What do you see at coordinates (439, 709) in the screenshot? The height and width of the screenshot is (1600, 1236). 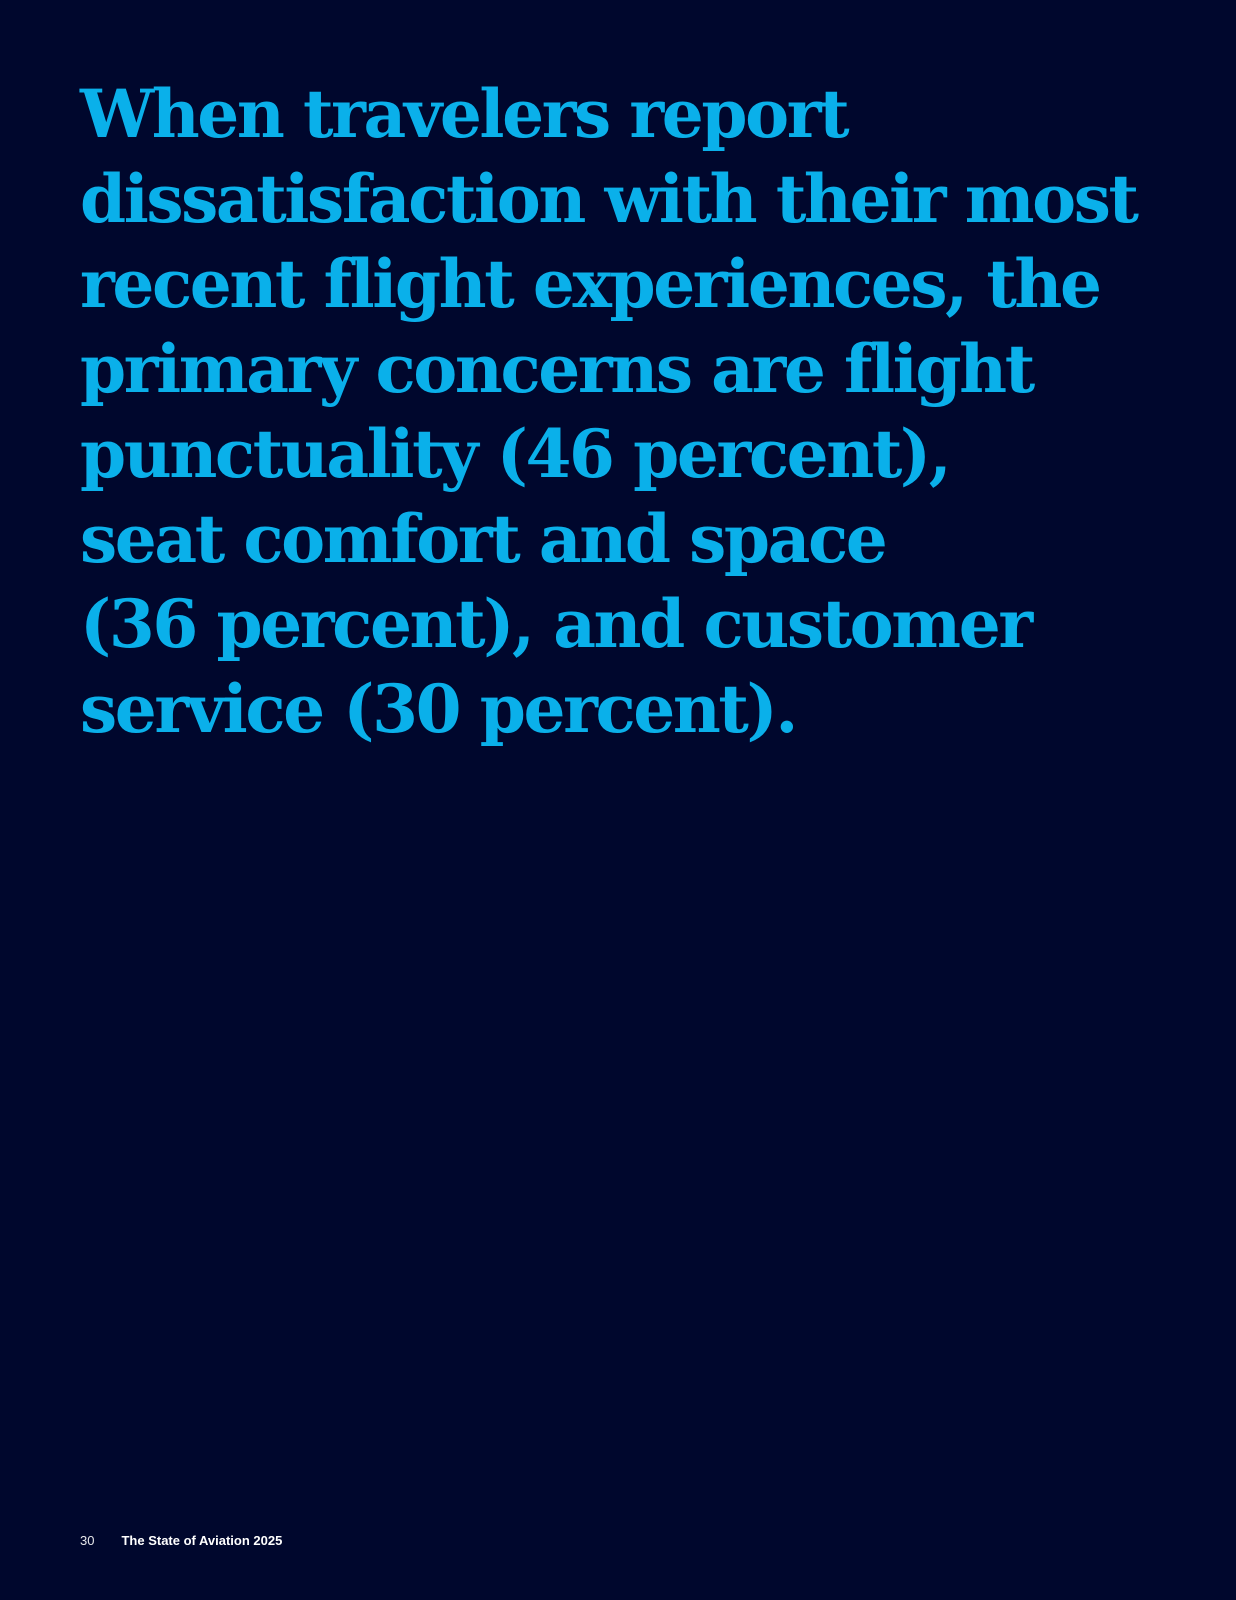 I see `pull-quote-line: service (30 percent).` at bounding box center [439, 709].